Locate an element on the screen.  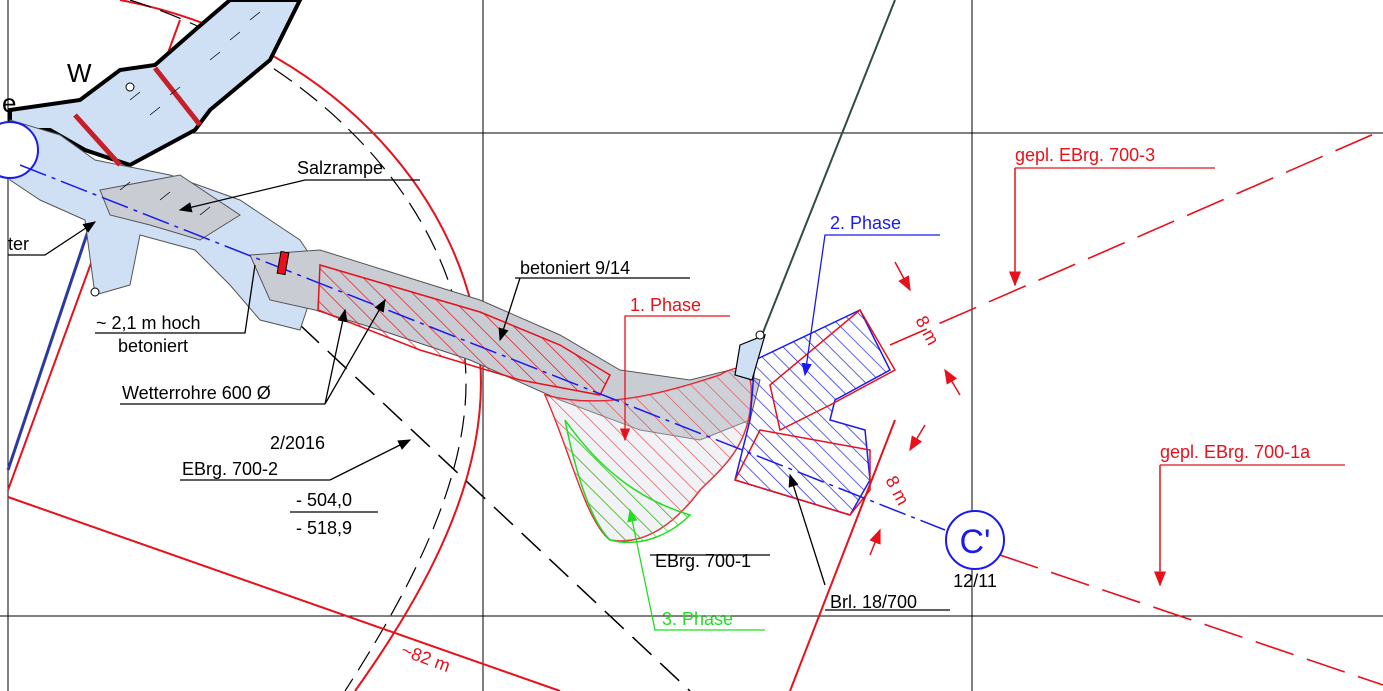
label-gepl-700-1a: gepl. EBrg. 700-1a is located at coordinates (1235, 452).